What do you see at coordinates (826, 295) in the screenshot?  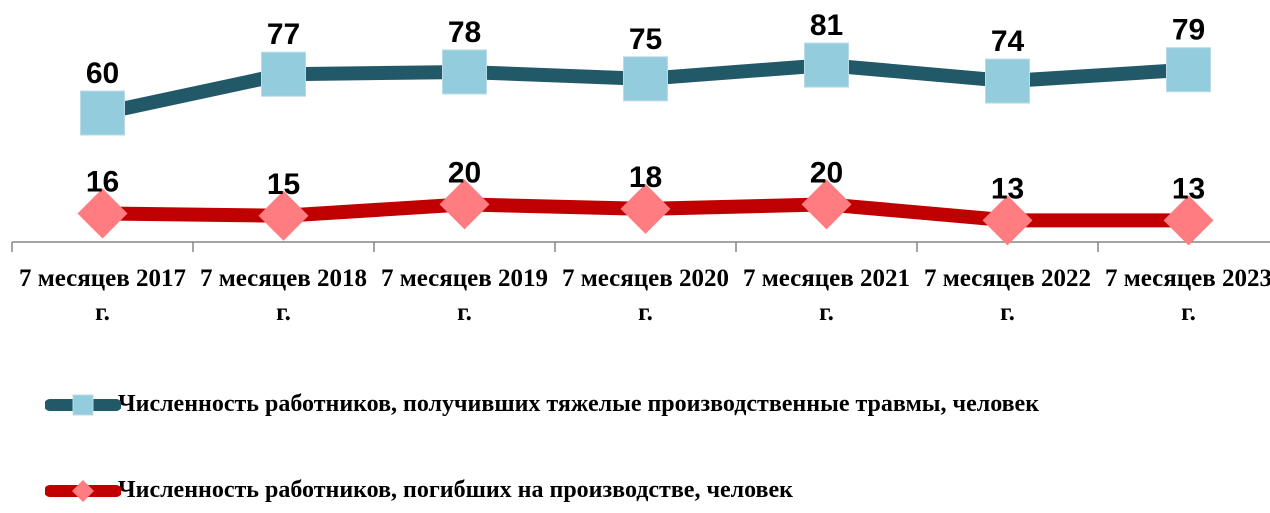 I see `x-tick-label: 7 месяцев 2021 г.` at bounding box center [826, 295].